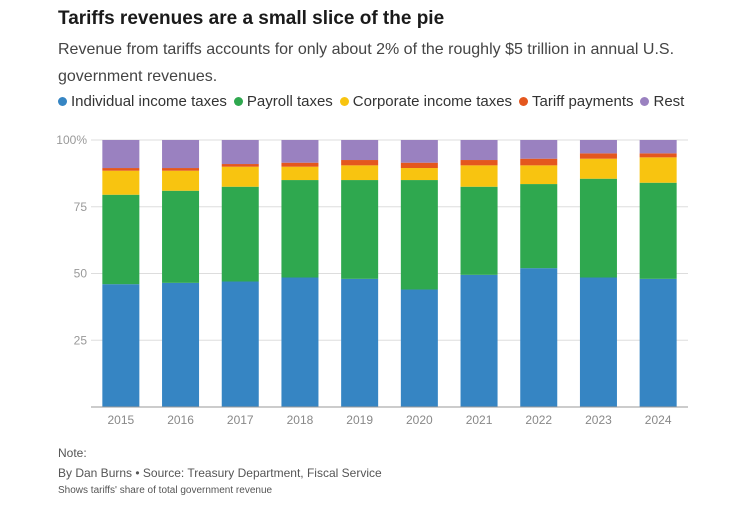 This screenshot has height=508, width=740. I want to click on bar-segment-payroll-taxes-2023, so click(598, 228).